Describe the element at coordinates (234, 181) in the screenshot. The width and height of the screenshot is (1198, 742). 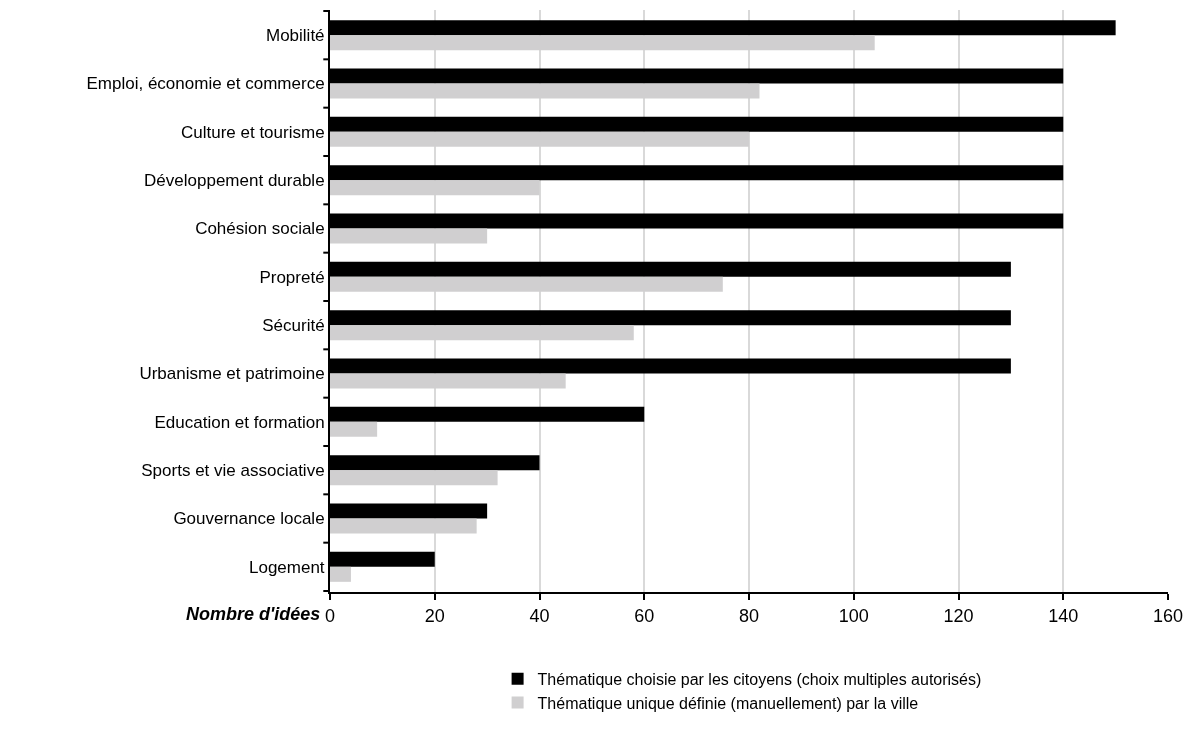
I see `y-tick-label: Développement durable` at that location.